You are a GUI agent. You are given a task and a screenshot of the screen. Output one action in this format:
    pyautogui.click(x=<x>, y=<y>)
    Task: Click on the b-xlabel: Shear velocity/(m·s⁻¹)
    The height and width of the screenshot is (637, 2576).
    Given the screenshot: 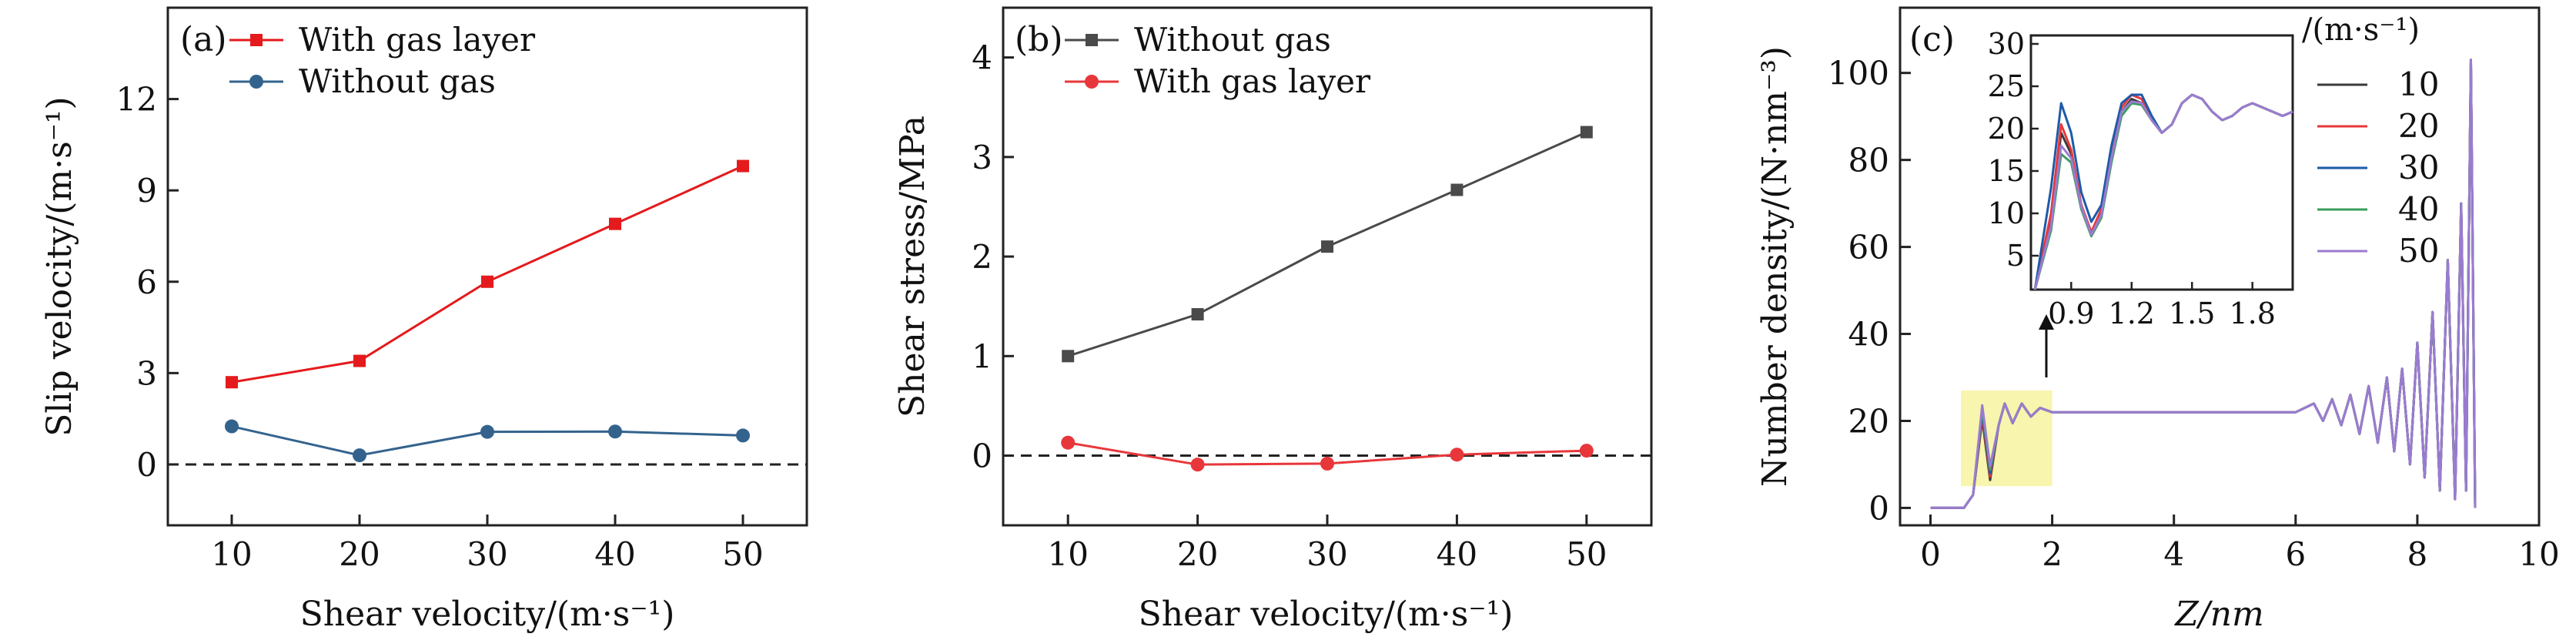 What is the action you would take?
    pyautogui.click(x=1327, y=614)
    